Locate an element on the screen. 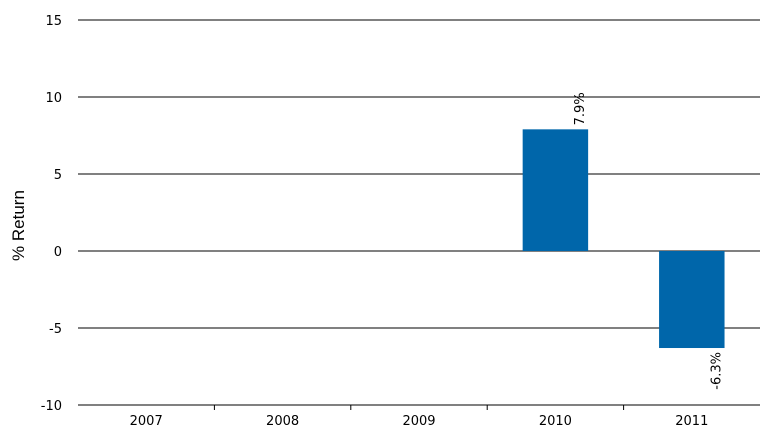  bar-2010 is located at coordinates (555, 190).